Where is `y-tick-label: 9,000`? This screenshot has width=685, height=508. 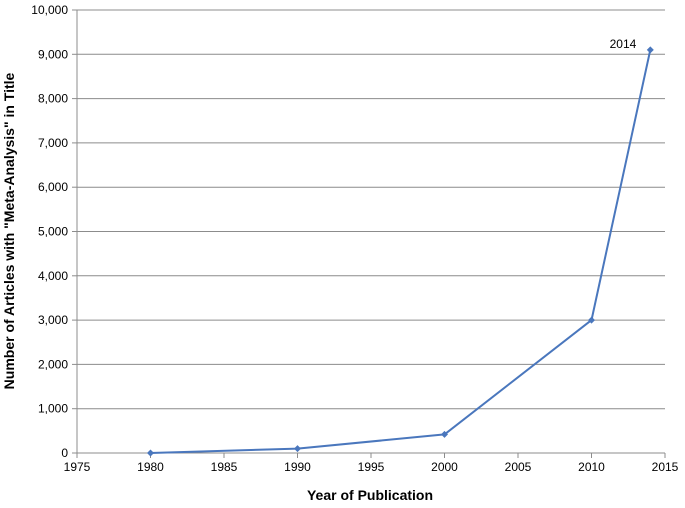 y-tick-label: 9,000 is located at coordinates (53, 54).